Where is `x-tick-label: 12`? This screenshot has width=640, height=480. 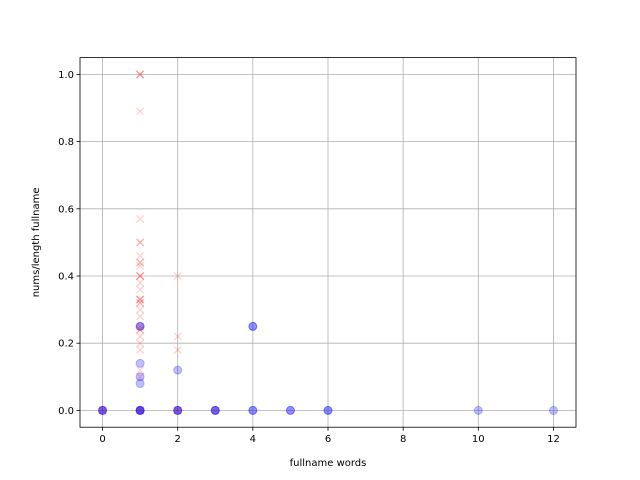
x-tick-label: 12 is located at coordinates (553, 439).